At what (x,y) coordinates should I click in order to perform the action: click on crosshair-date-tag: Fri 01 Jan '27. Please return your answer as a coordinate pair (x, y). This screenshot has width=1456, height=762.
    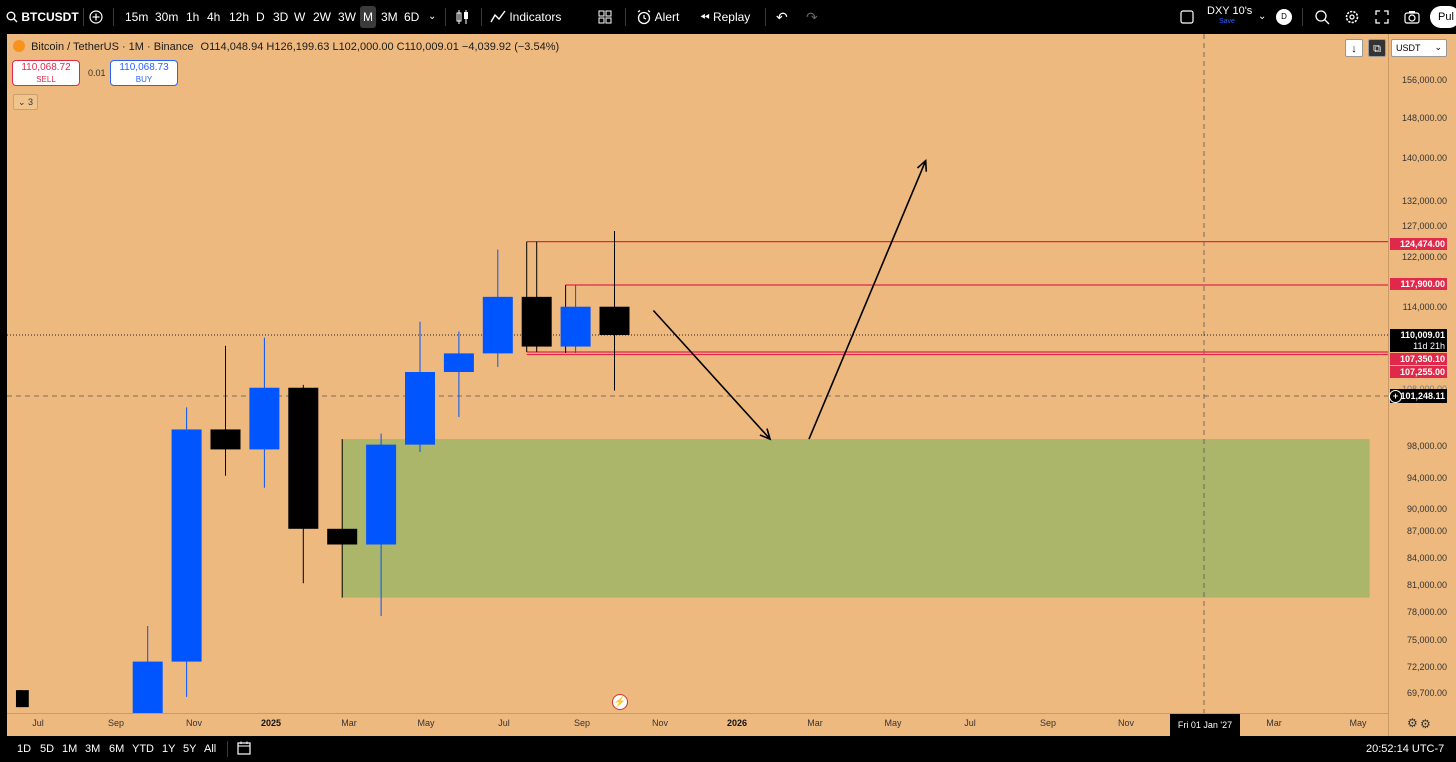
    Looking at the image, I should click on (1205, 725).